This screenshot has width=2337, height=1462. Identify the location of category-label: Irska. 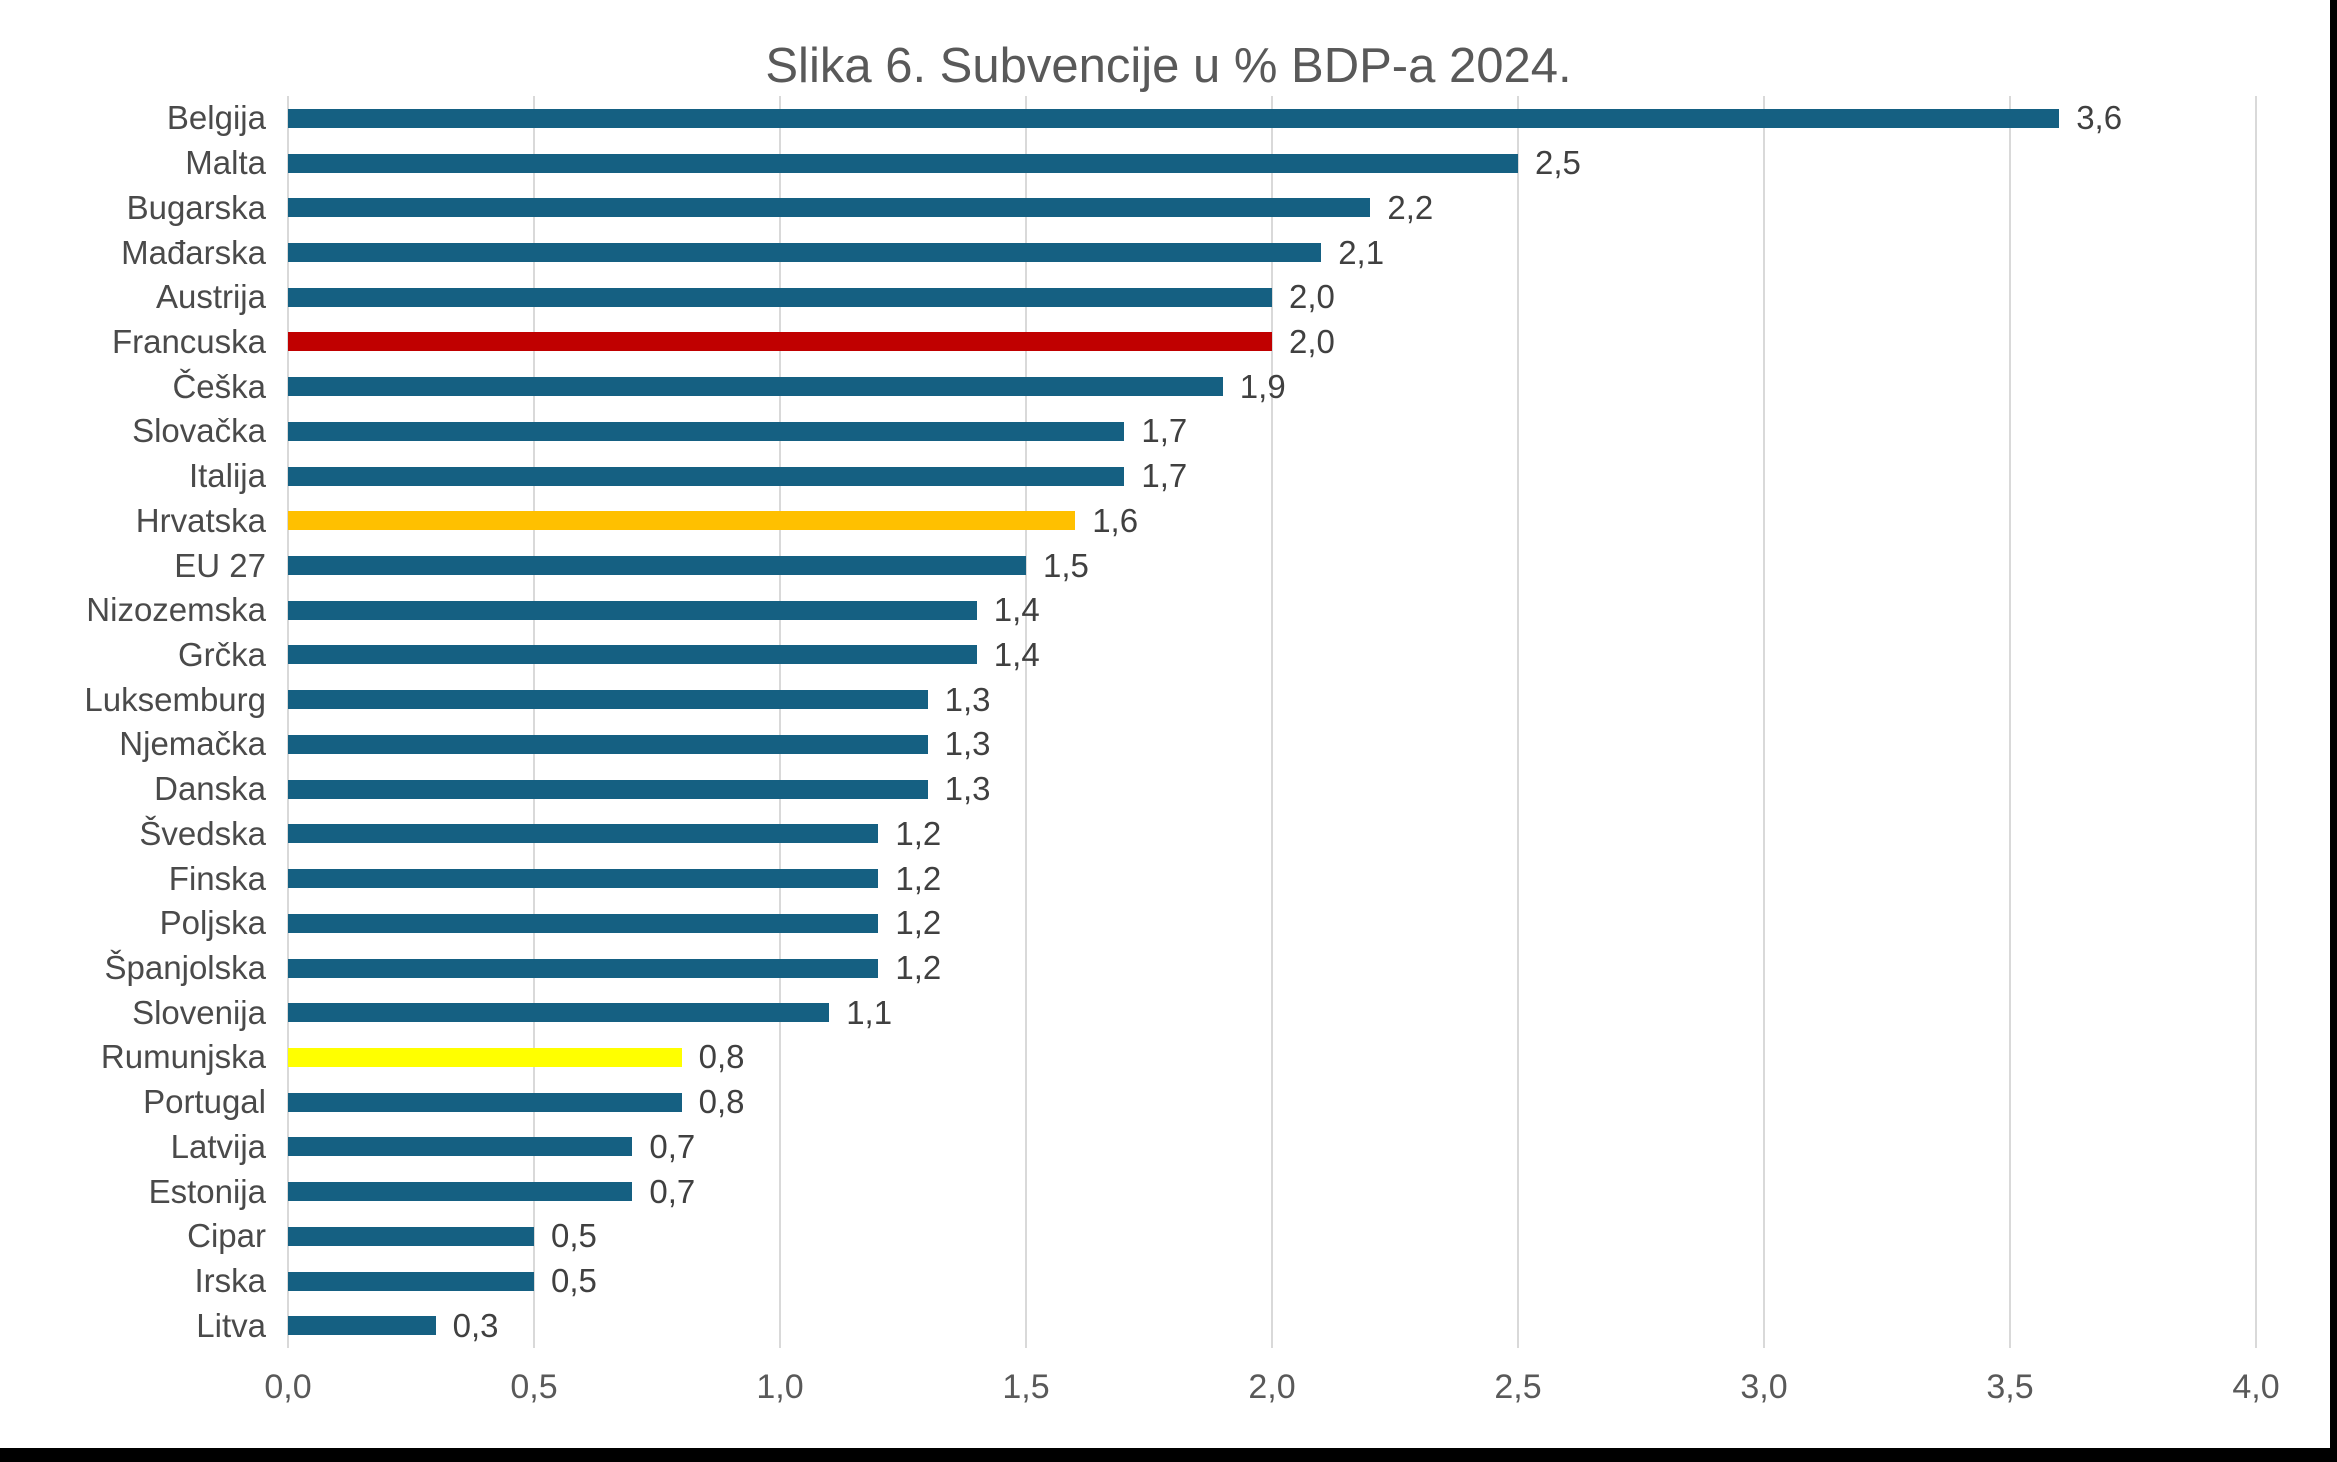
(230, 1281).